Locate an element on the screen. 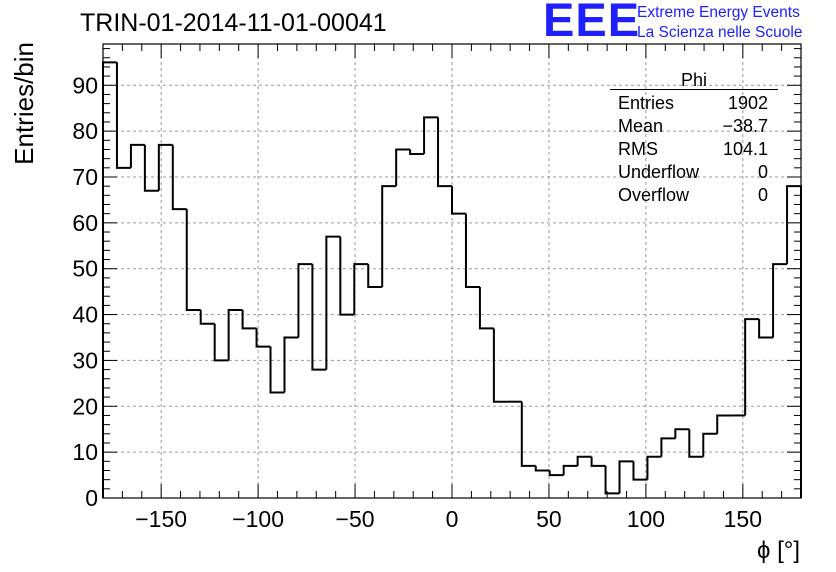  x-axis-label: ϕ [°] is located at coordinates (778, 550).